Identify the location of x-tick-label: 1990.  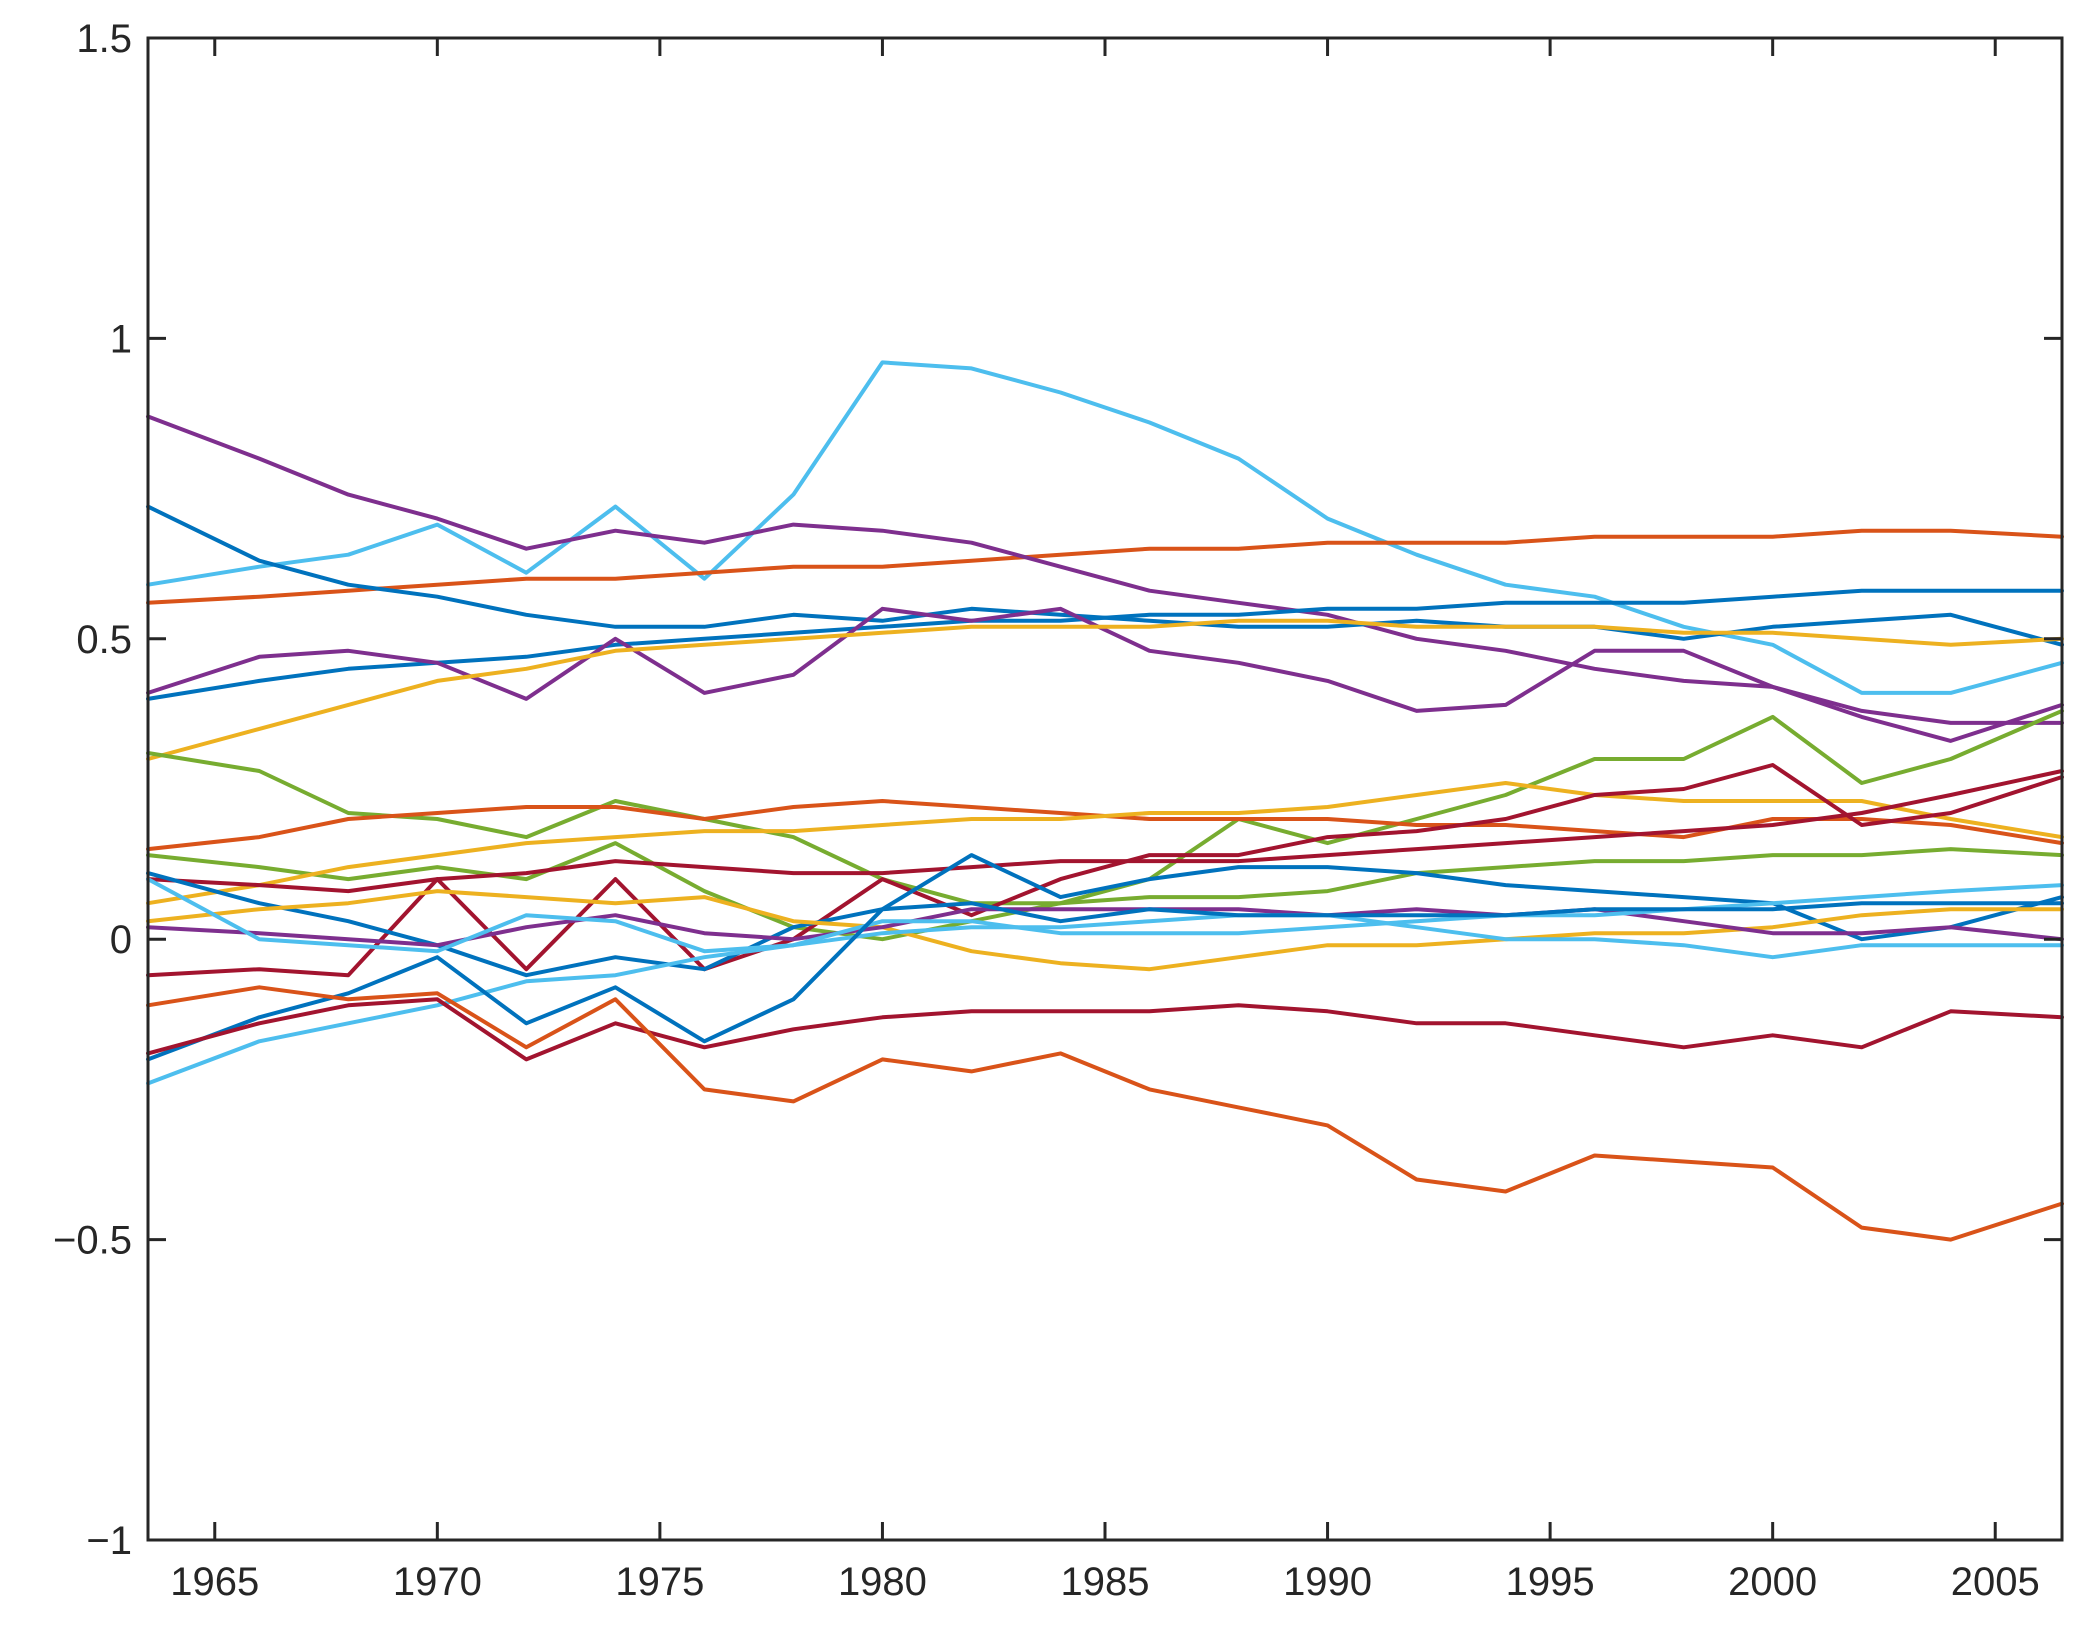
(1327, 1582).